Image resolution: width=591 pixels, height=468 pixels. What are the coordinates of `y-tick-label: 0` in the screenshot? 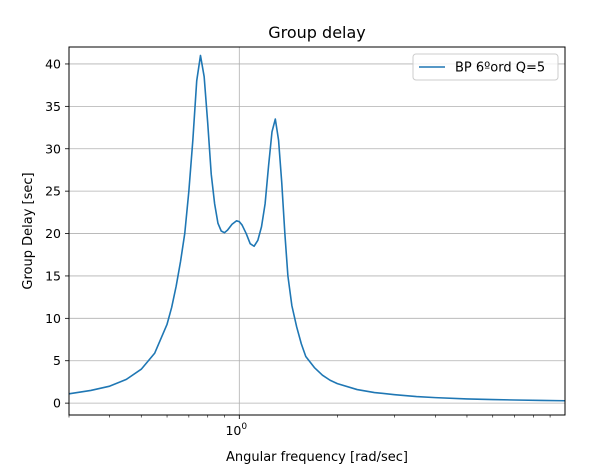 It's located at (57, 403).